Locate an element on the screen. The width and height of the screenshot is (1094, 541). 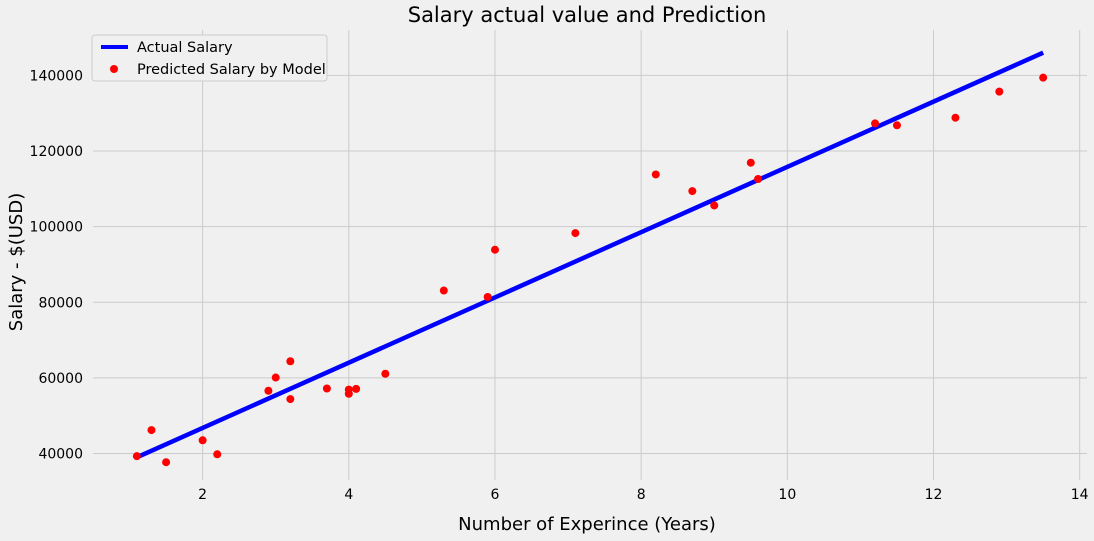
legend: Actual Salary Predicted Salary by Model is located at coordinates (209, 58).